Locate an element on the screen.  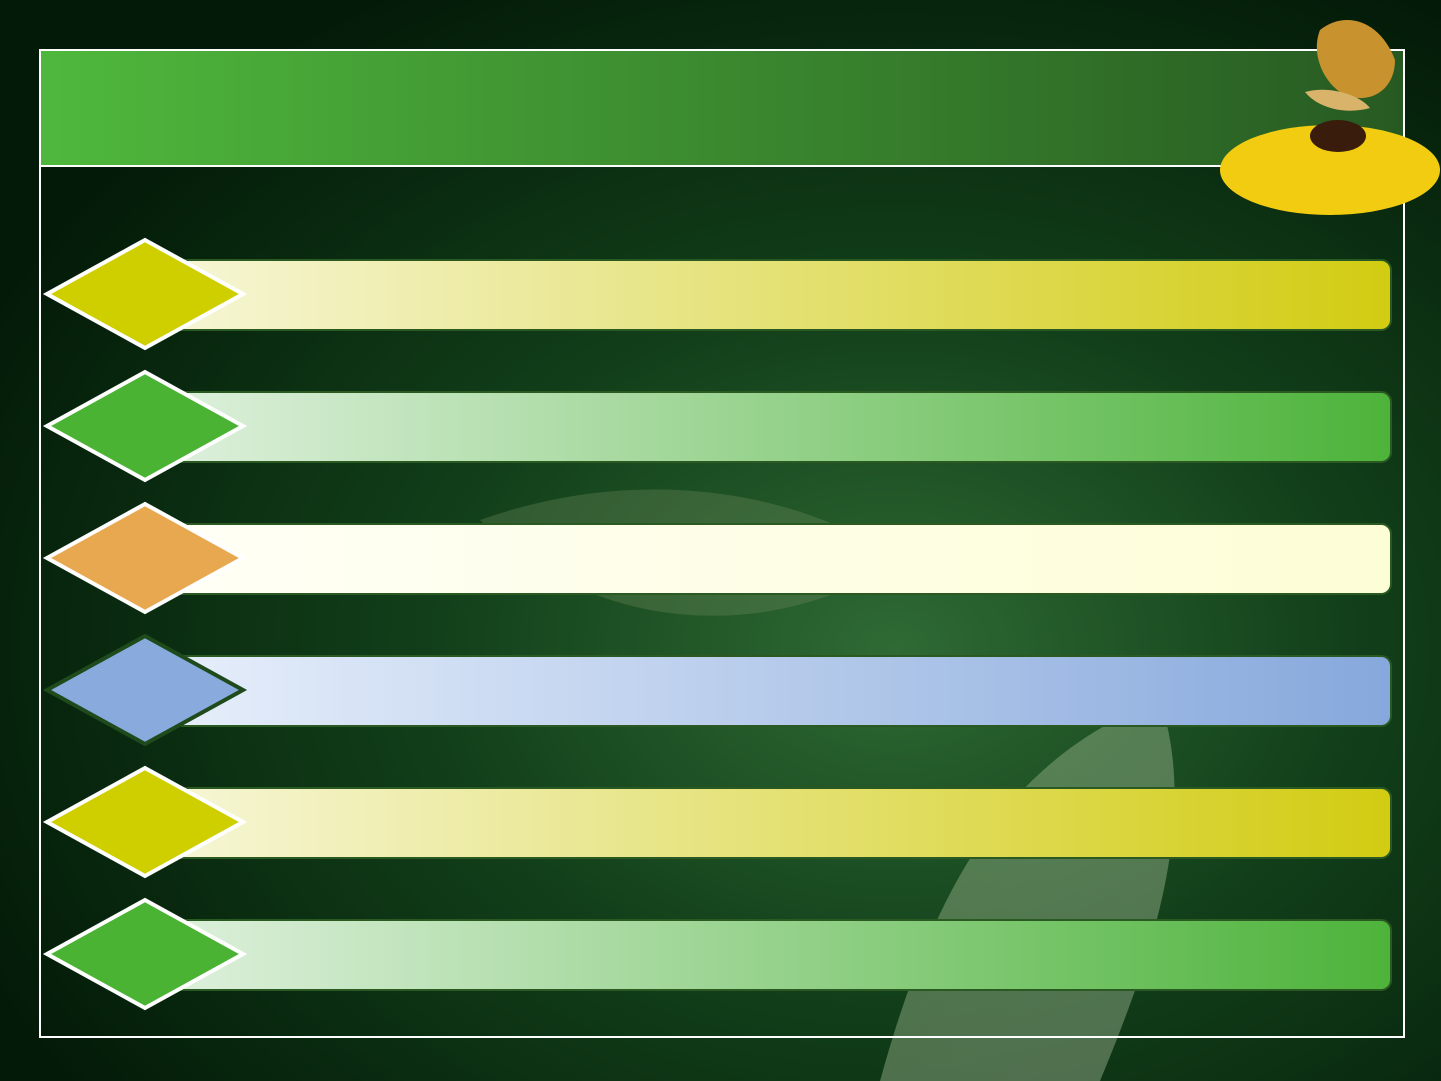
flower is located at coordinates (1330, 117).